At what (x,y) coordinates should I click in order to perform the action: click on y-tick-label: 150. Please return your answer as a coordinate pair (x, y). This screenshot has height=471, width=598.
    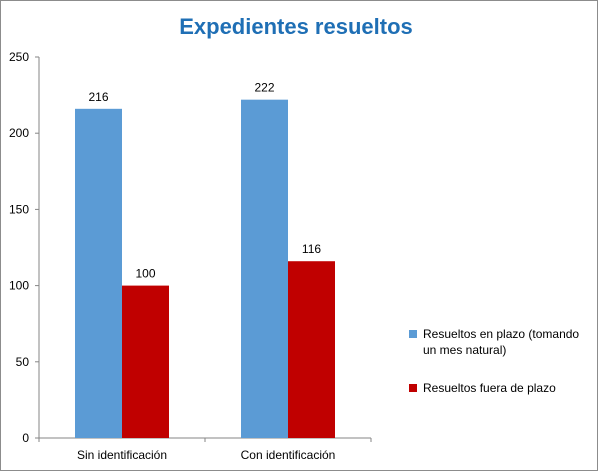
    Looking at the image, I should click on (19, 209).